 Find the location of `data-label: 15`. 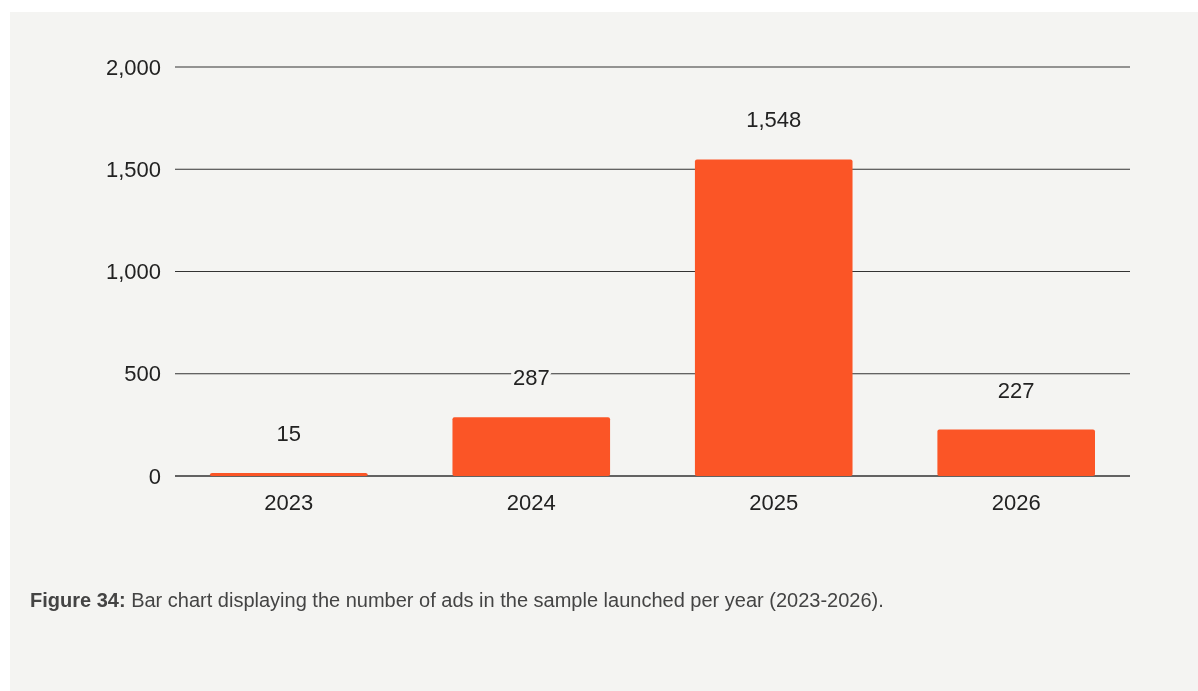

data-label: 15 is located at coordinates (289, 433).